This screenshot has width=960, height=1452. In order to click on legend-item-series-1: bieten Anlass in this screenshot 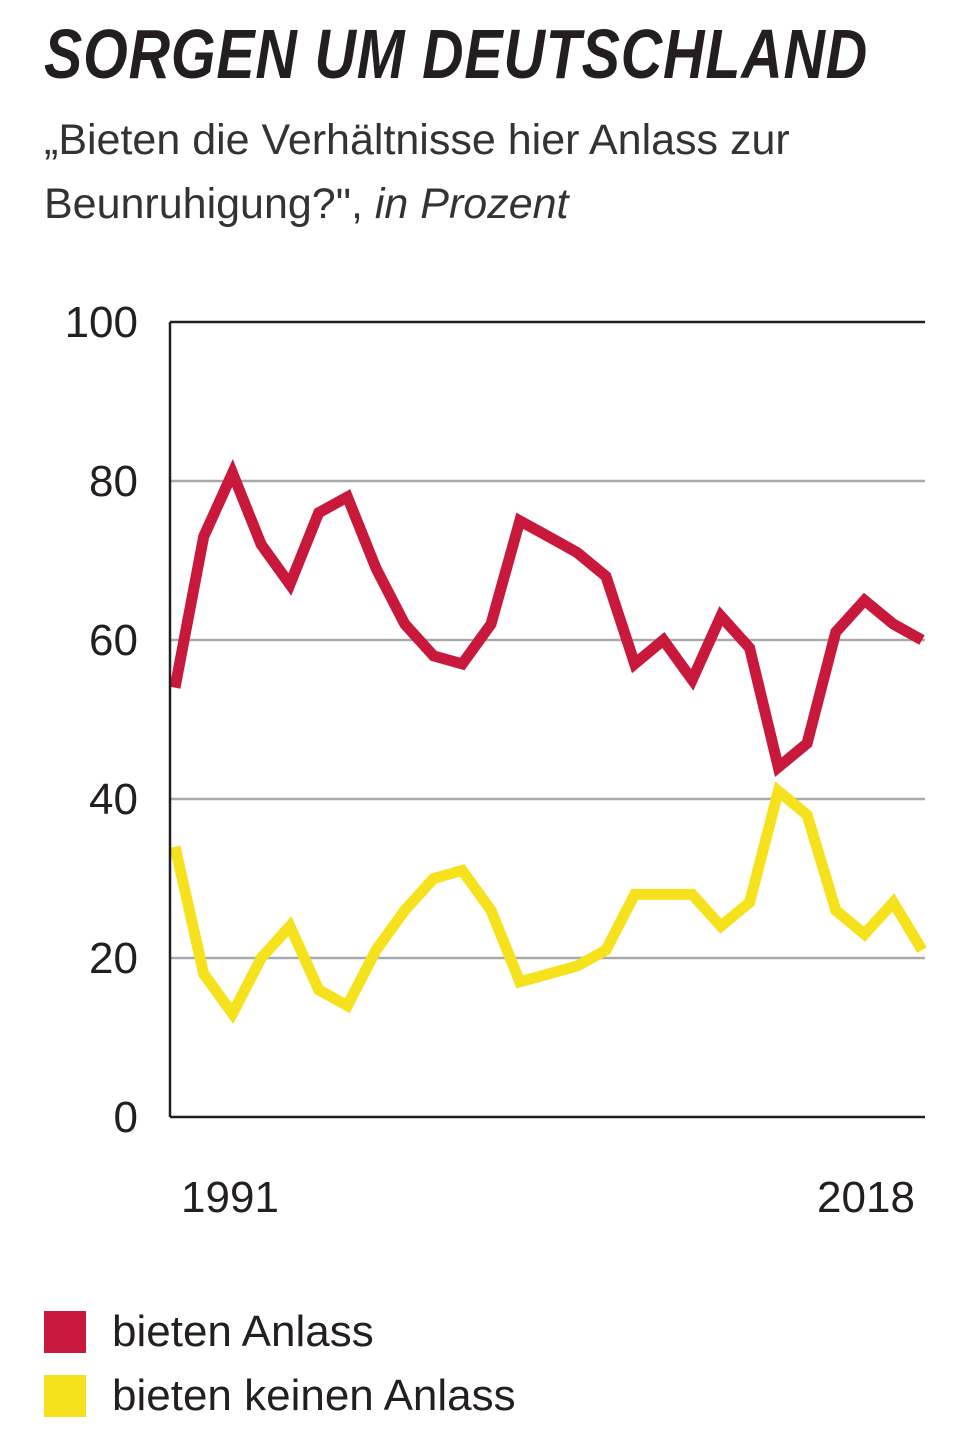, I will do `click(280, 1332)`.